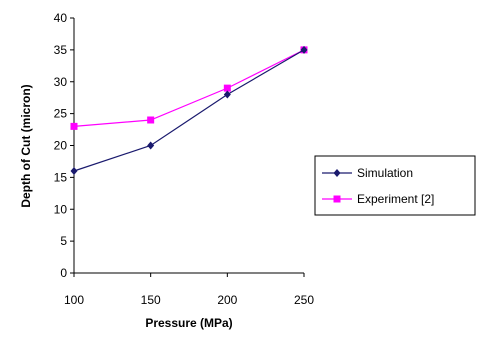 Image resolution: width=480 pixels, height=339 pixels. What do you see at coordinates (63, 241) in the screenshot?
I see `y-tick-label: 5` at bounding box center [63, 241].